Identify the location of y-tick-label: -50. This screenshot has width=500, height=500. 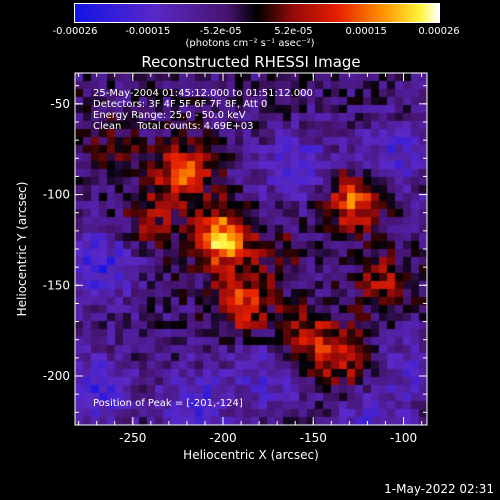
(60, 104).